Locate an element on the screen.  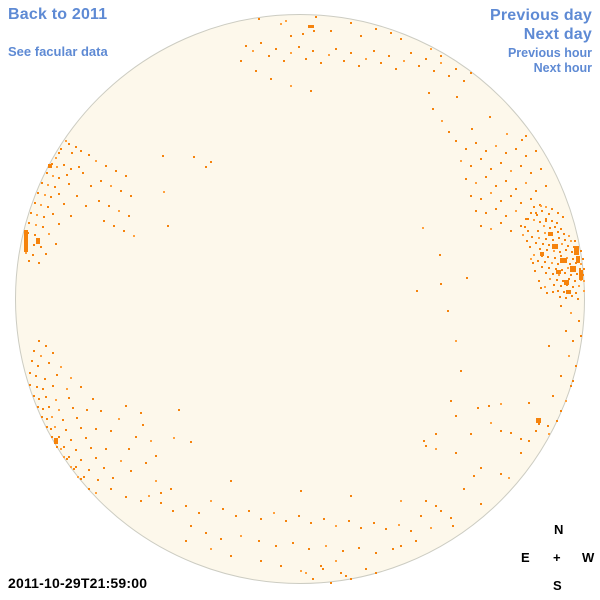
next-day-link: Next day is located at coordinates (557, 34).